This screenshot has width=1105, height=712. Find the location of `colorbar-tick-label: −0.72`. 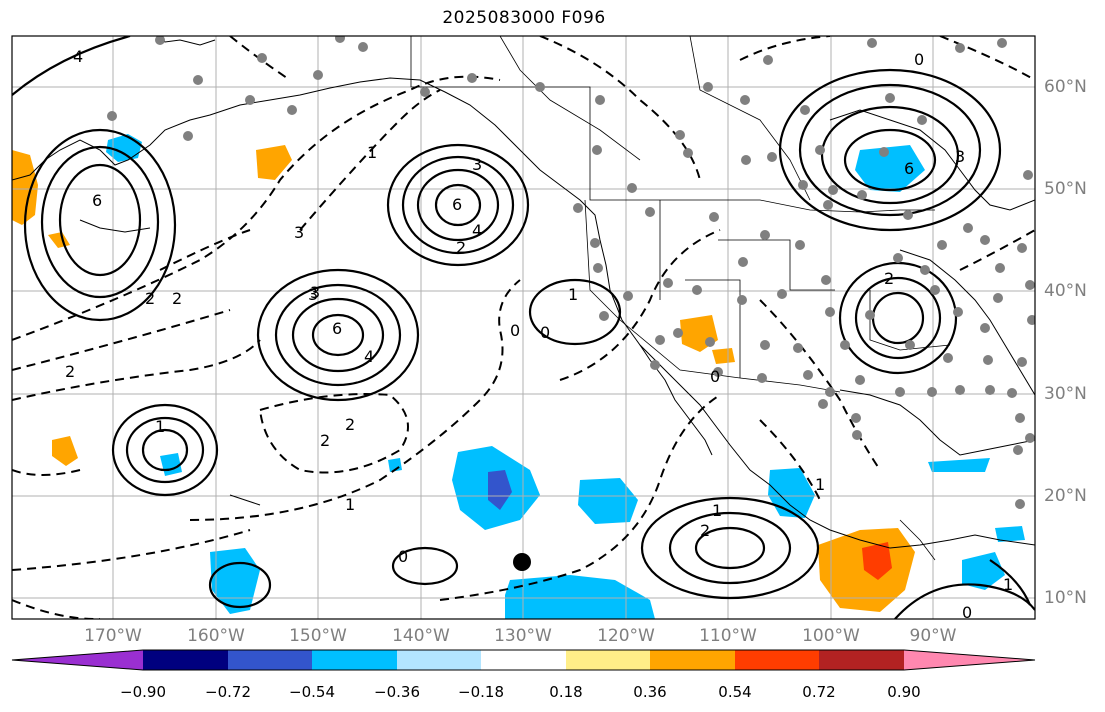

colorbar-tick-label: −0.72 is located at coordinates (228, 692).